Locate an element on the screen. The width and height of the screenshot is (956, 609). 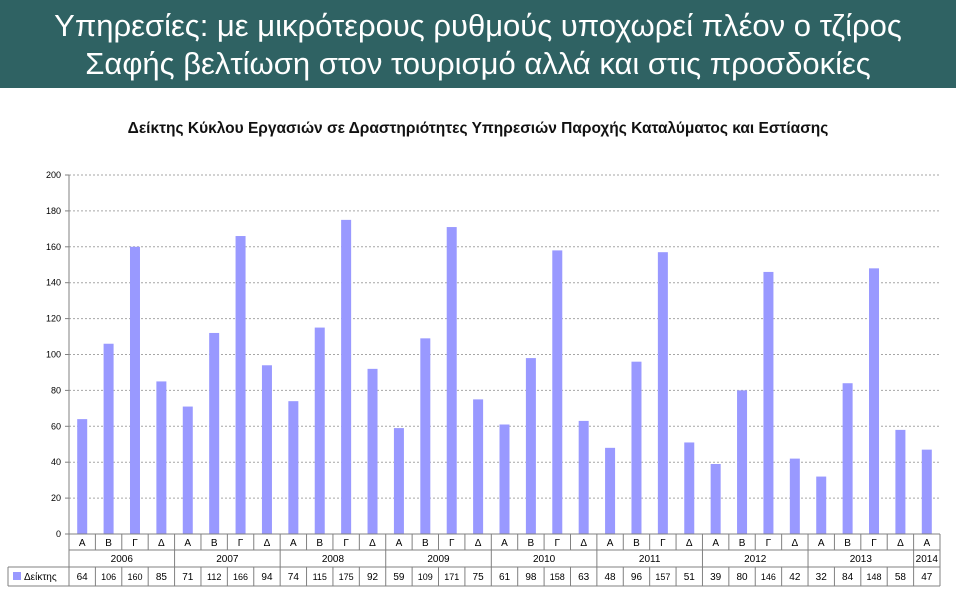
data-label: 171 is located at coordinates (451, 577).